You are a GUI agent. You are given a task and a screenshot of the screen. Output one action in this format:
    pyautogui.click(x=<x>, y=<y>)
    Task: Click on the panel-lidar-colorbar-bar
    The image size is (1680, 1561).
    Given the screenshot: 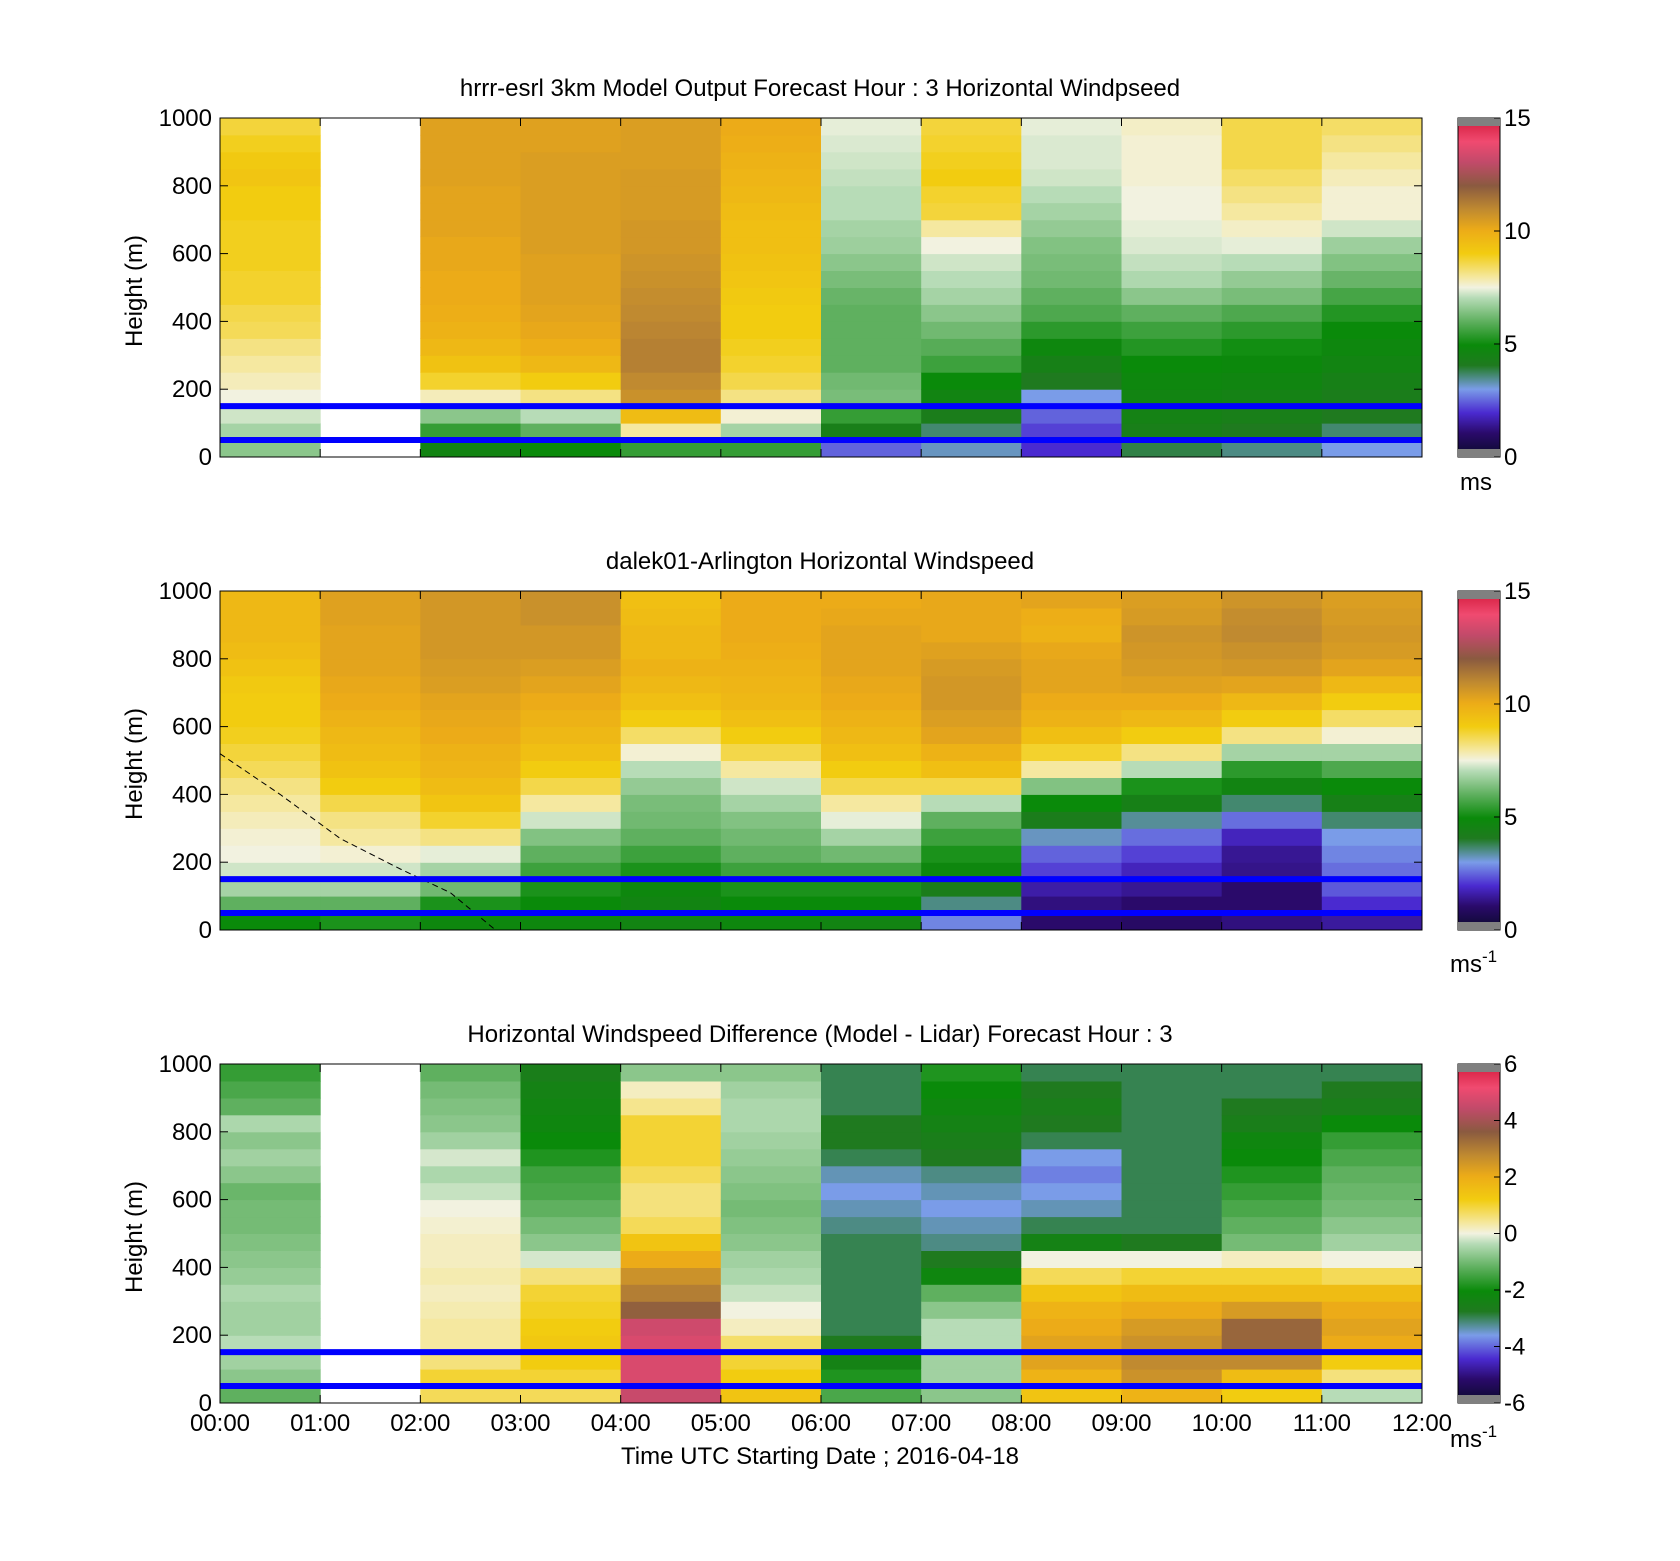 What is the action you would take?
    pyautogui.click(x=1479, y=760)
    